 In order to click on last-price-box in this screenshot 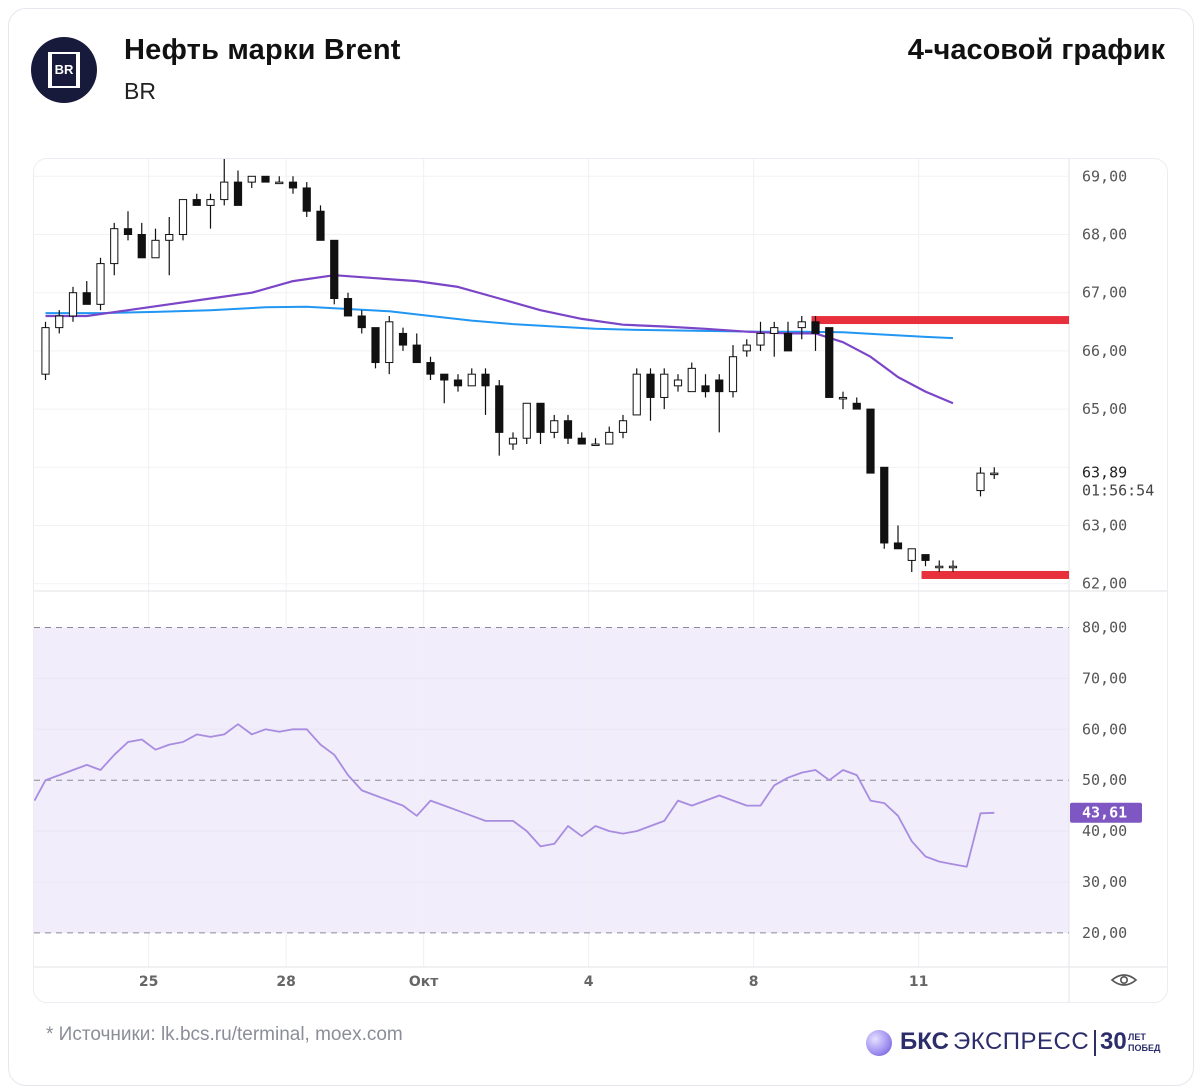, I will do `click(1118, 480)`.